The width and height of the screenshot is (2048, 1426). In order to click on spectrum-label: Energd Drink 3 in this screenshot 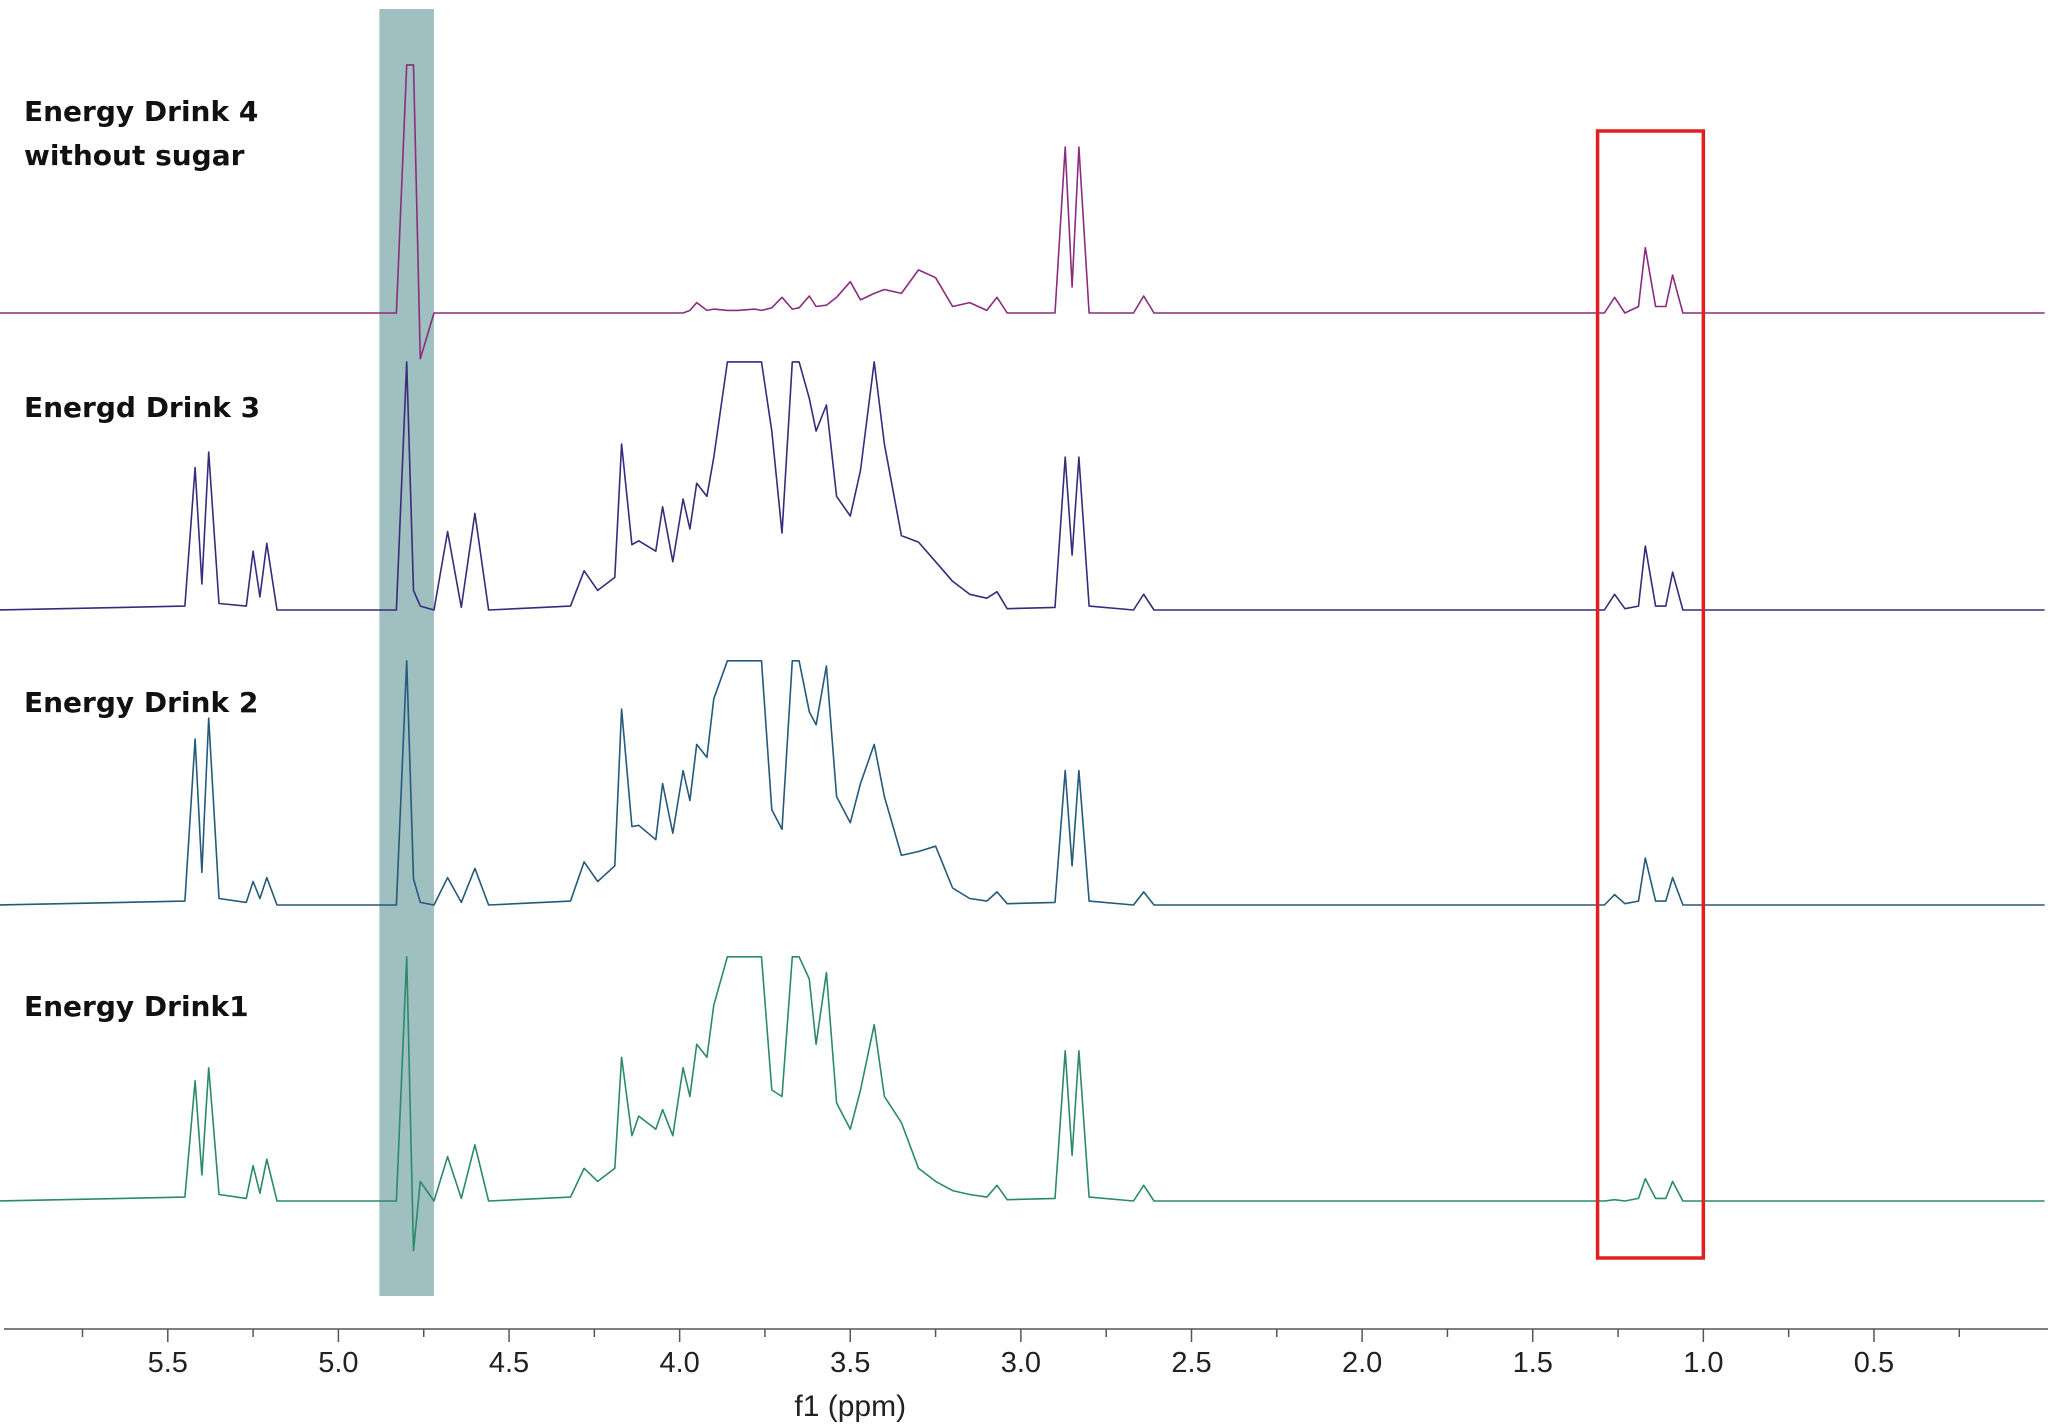, I will do `click(142, 407)`.